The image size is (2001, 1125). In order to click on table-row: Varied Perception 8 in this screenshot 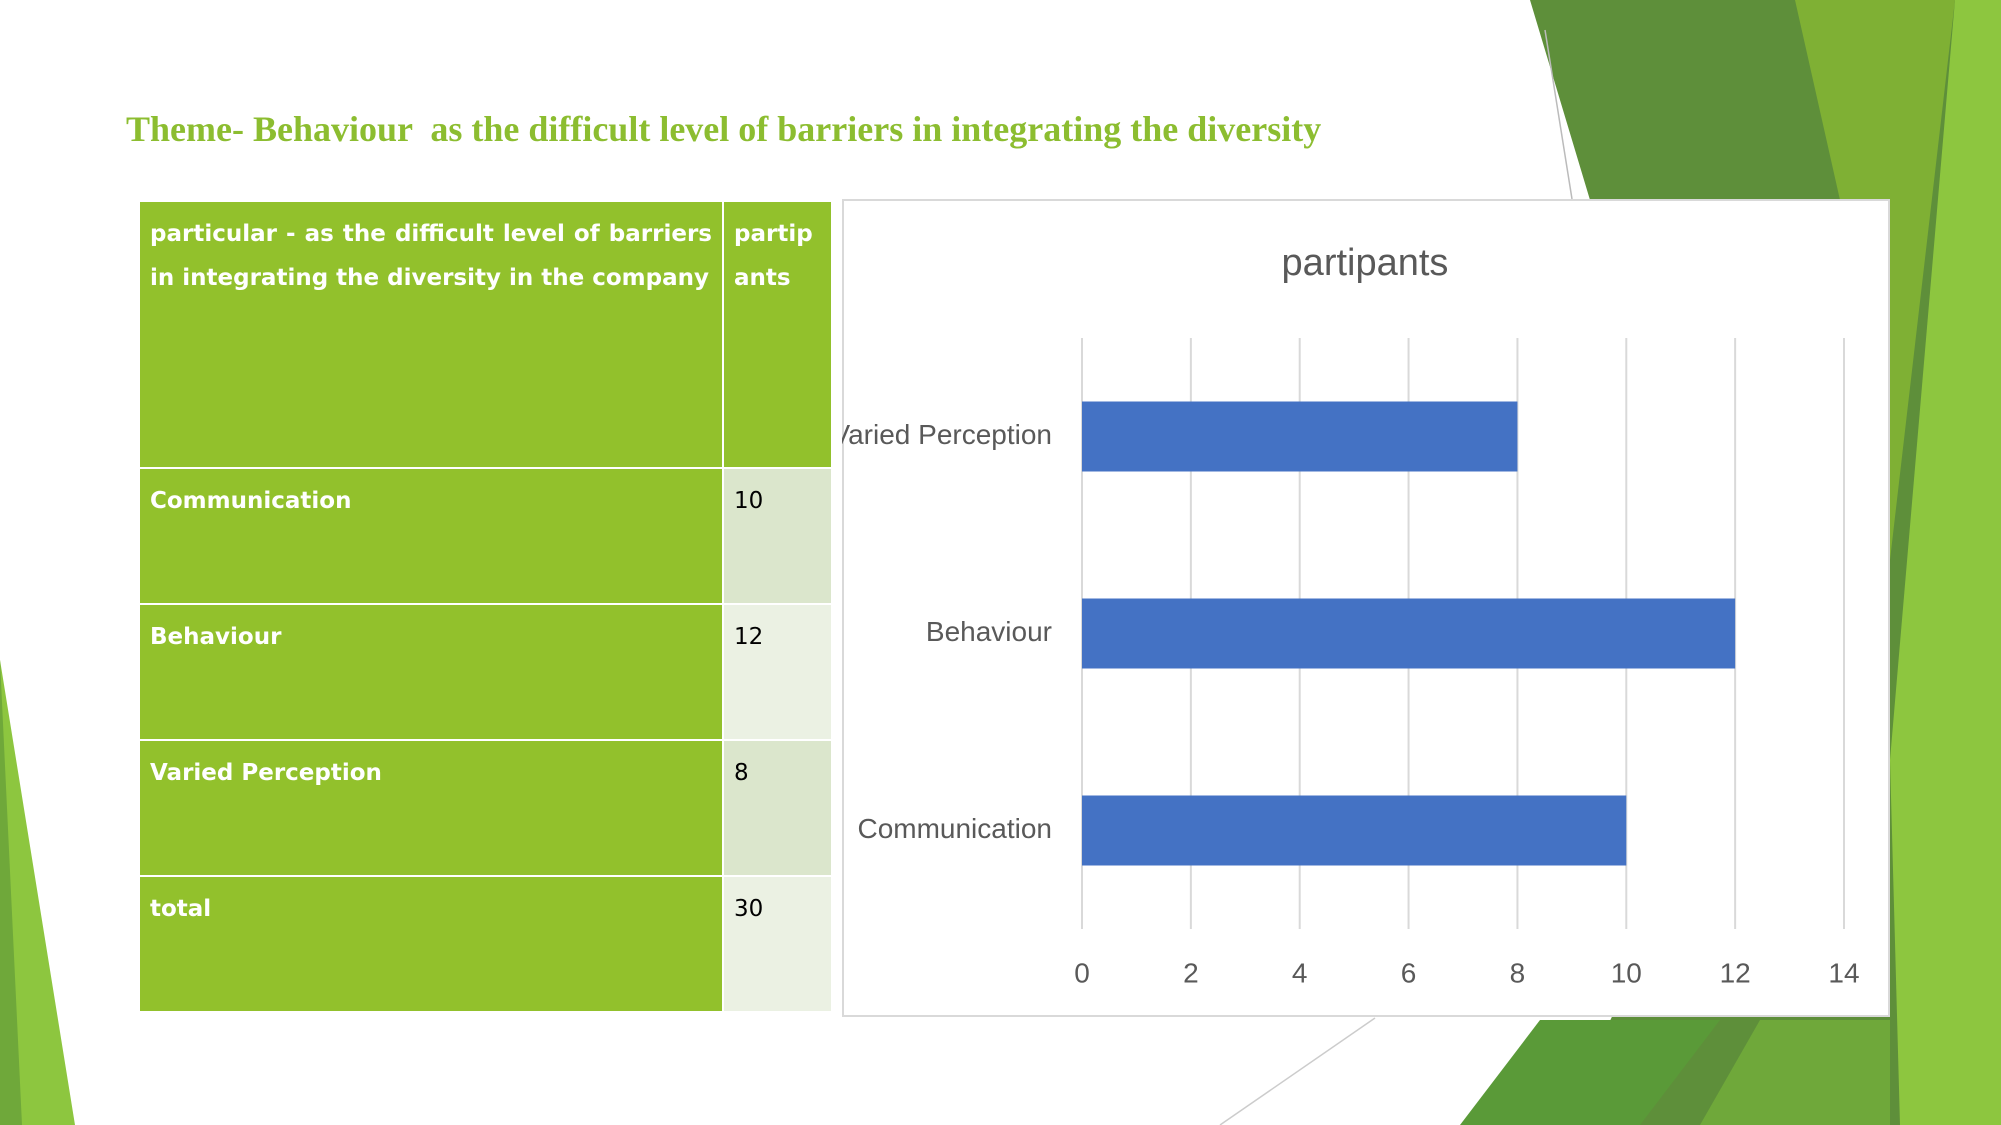, I will do `click(485, 808)`.